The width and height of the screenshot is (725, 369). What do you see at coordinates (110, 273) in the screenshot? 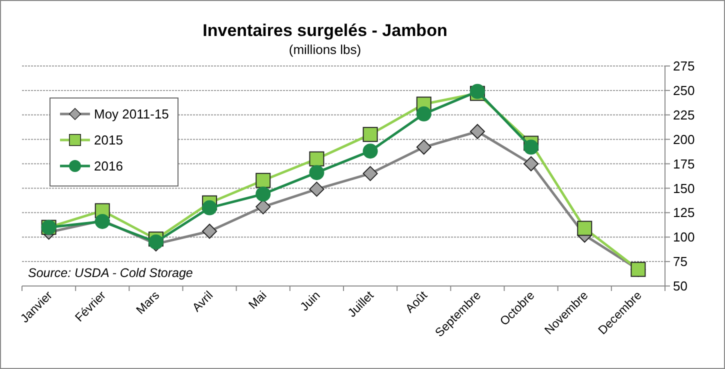
I see `annotation: Source: USDA - Cold Storage` at bounding box center [110, 273].